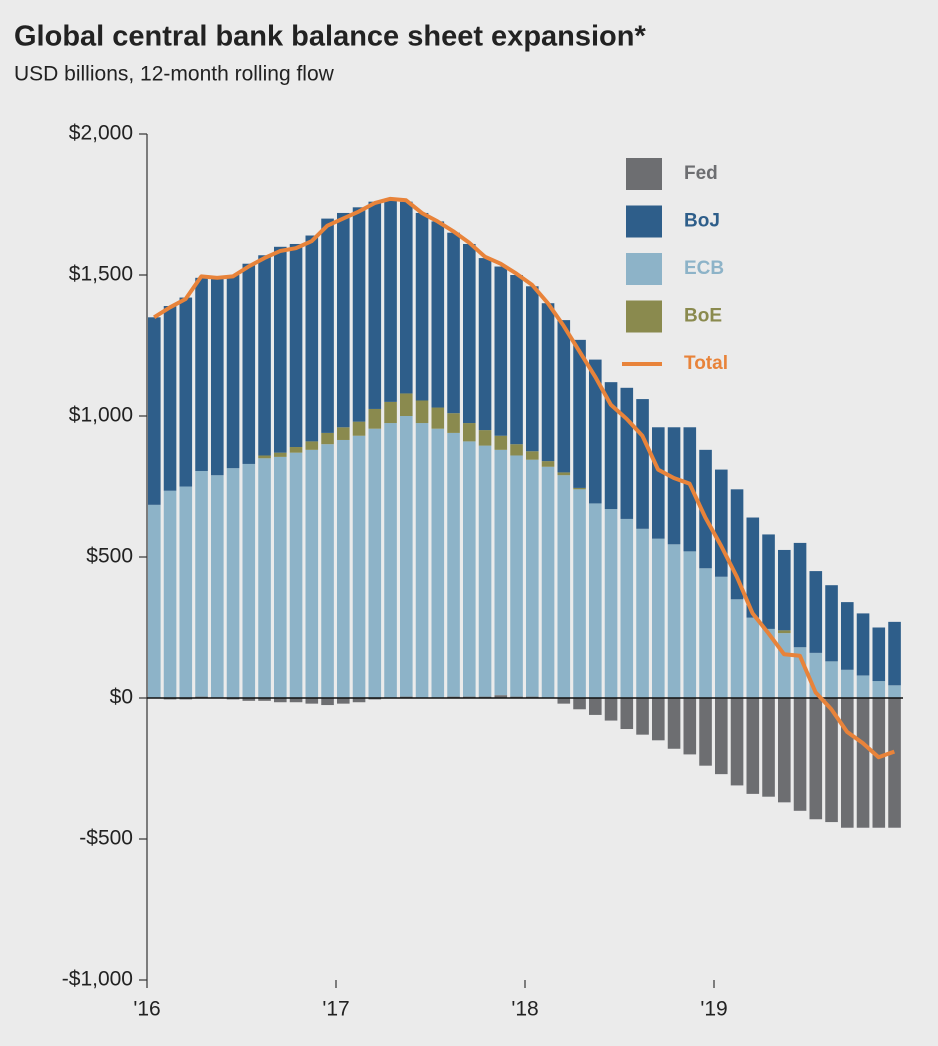 This screenshot has width=938, height=1046. Describe the element at coordinates (704, 268) in the screenshot. I see `legend-label: ECB` at that location.